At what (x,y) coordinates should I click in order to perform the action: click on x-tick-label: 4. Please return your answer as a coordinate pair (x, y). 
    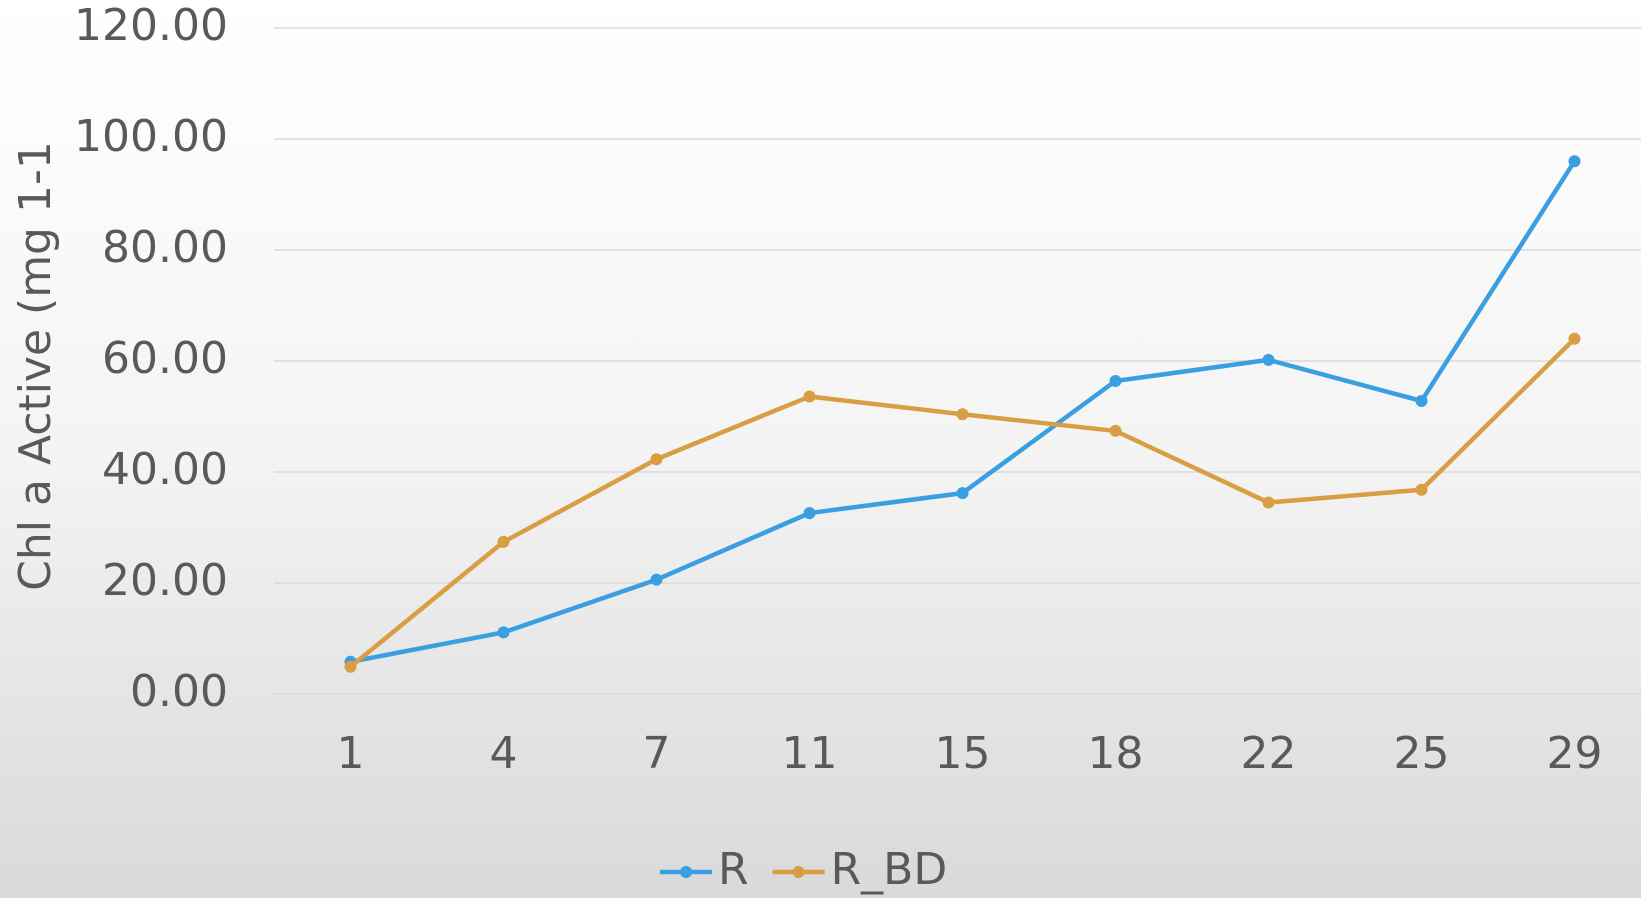
    Looking at the image, I should click on (504, 753).